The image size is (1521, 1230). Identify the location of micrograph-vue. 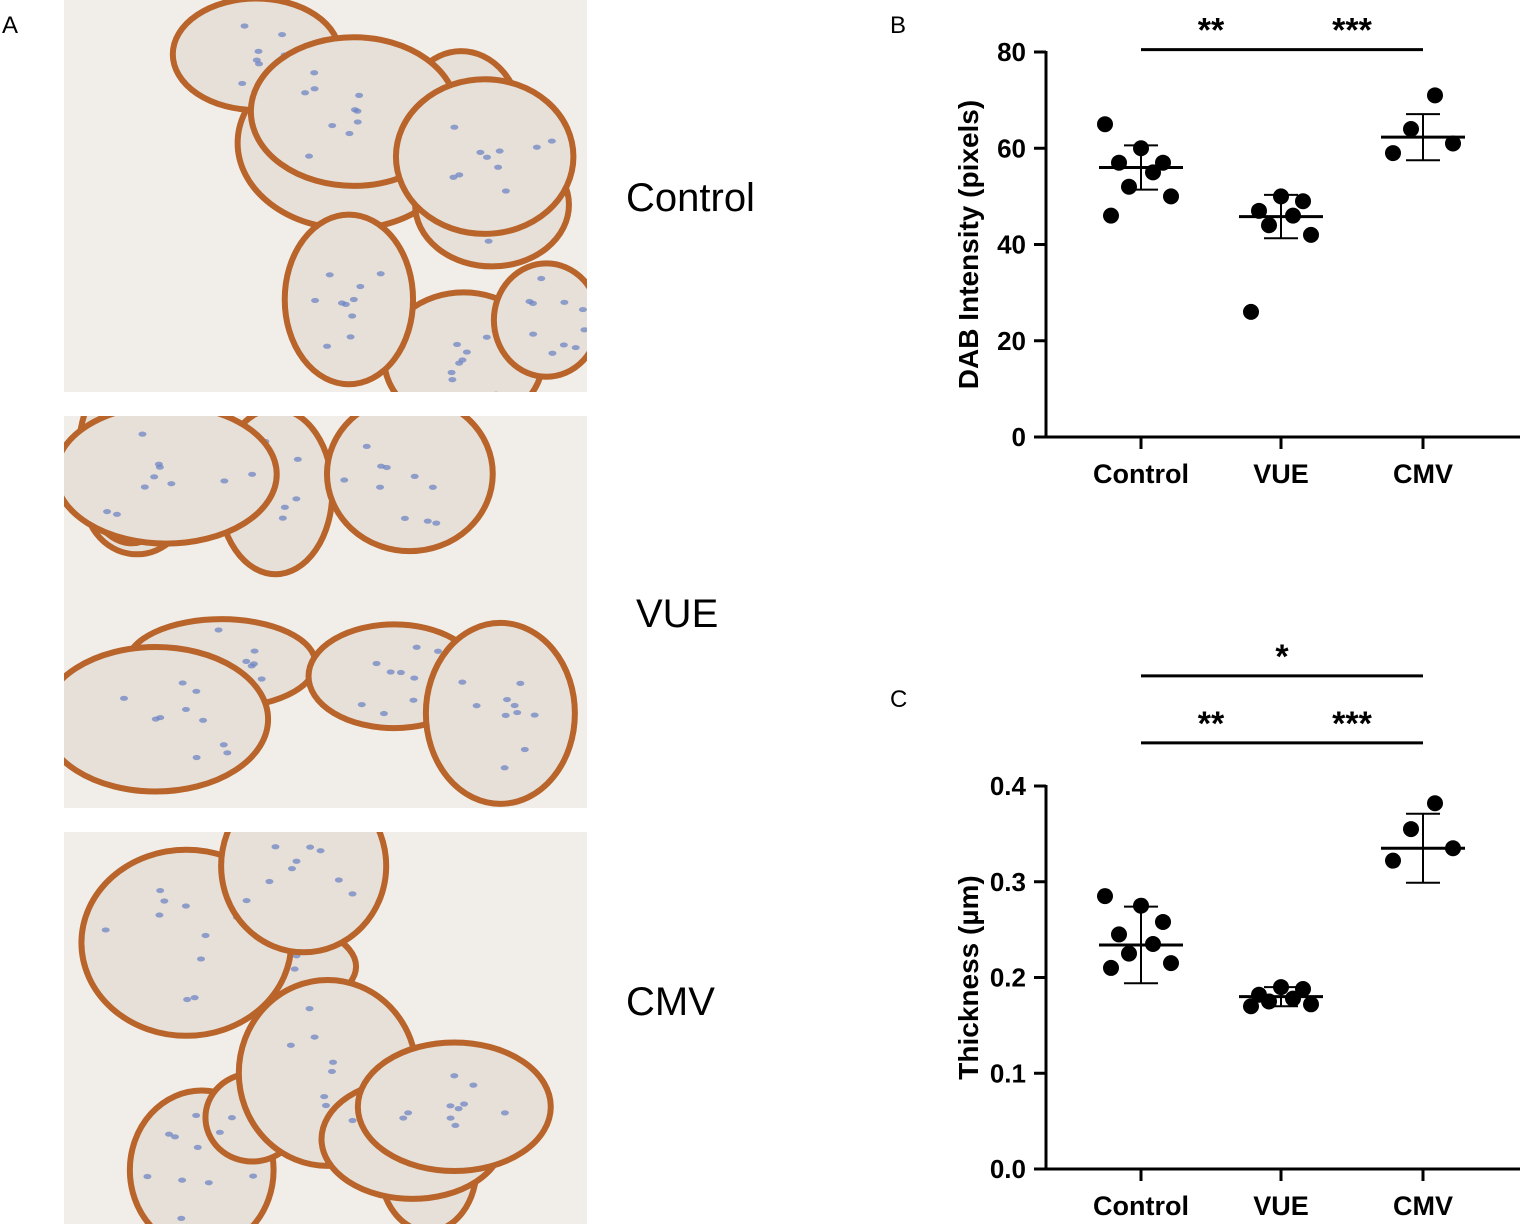
(325, 612).